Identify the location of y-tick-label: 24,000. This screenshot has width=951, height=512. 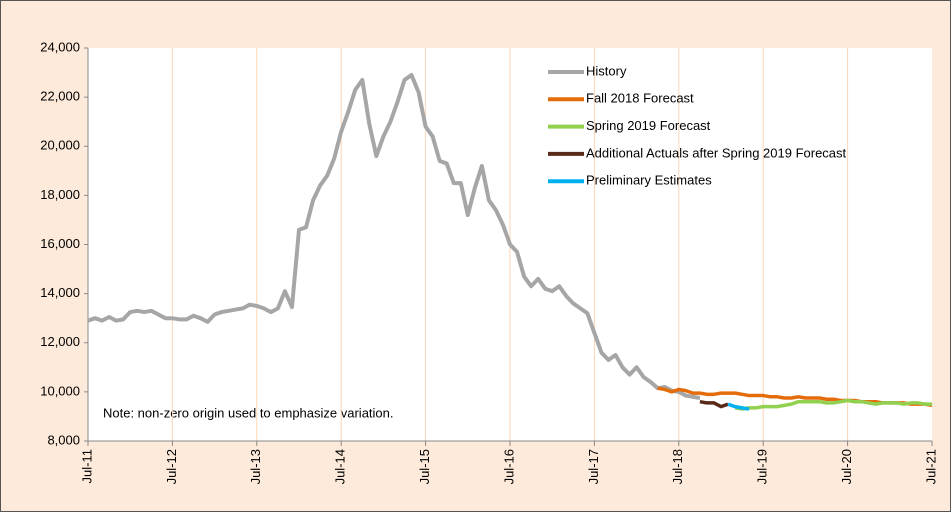
(60, 46).